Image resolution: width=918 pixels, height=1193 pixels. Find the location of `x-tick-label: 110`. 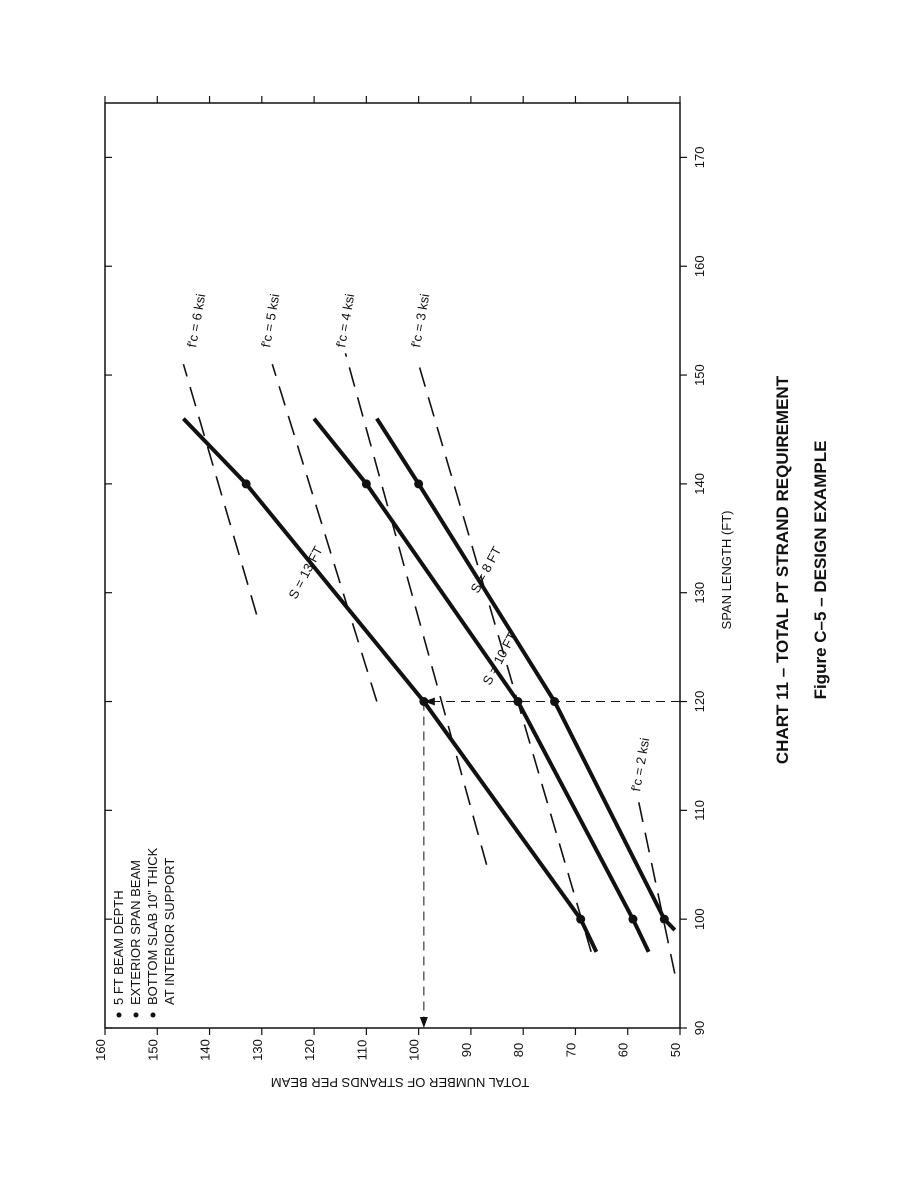

x-tick-label: 110 is located at coordinates (699, 810).